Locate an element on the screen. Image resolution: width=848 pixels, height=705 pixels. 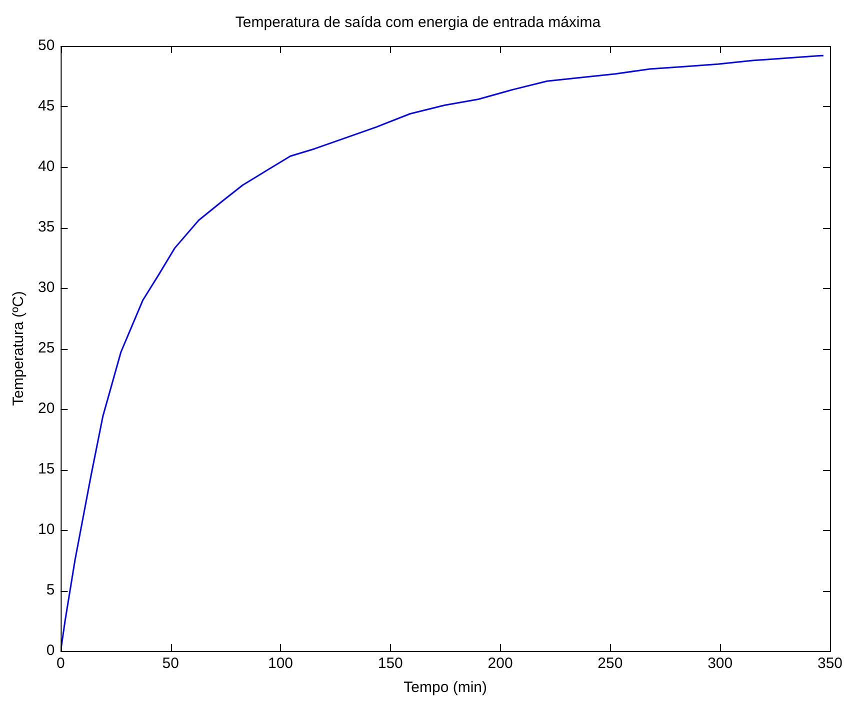
y-tick-label: 25 is located at coordinates (46, 348).